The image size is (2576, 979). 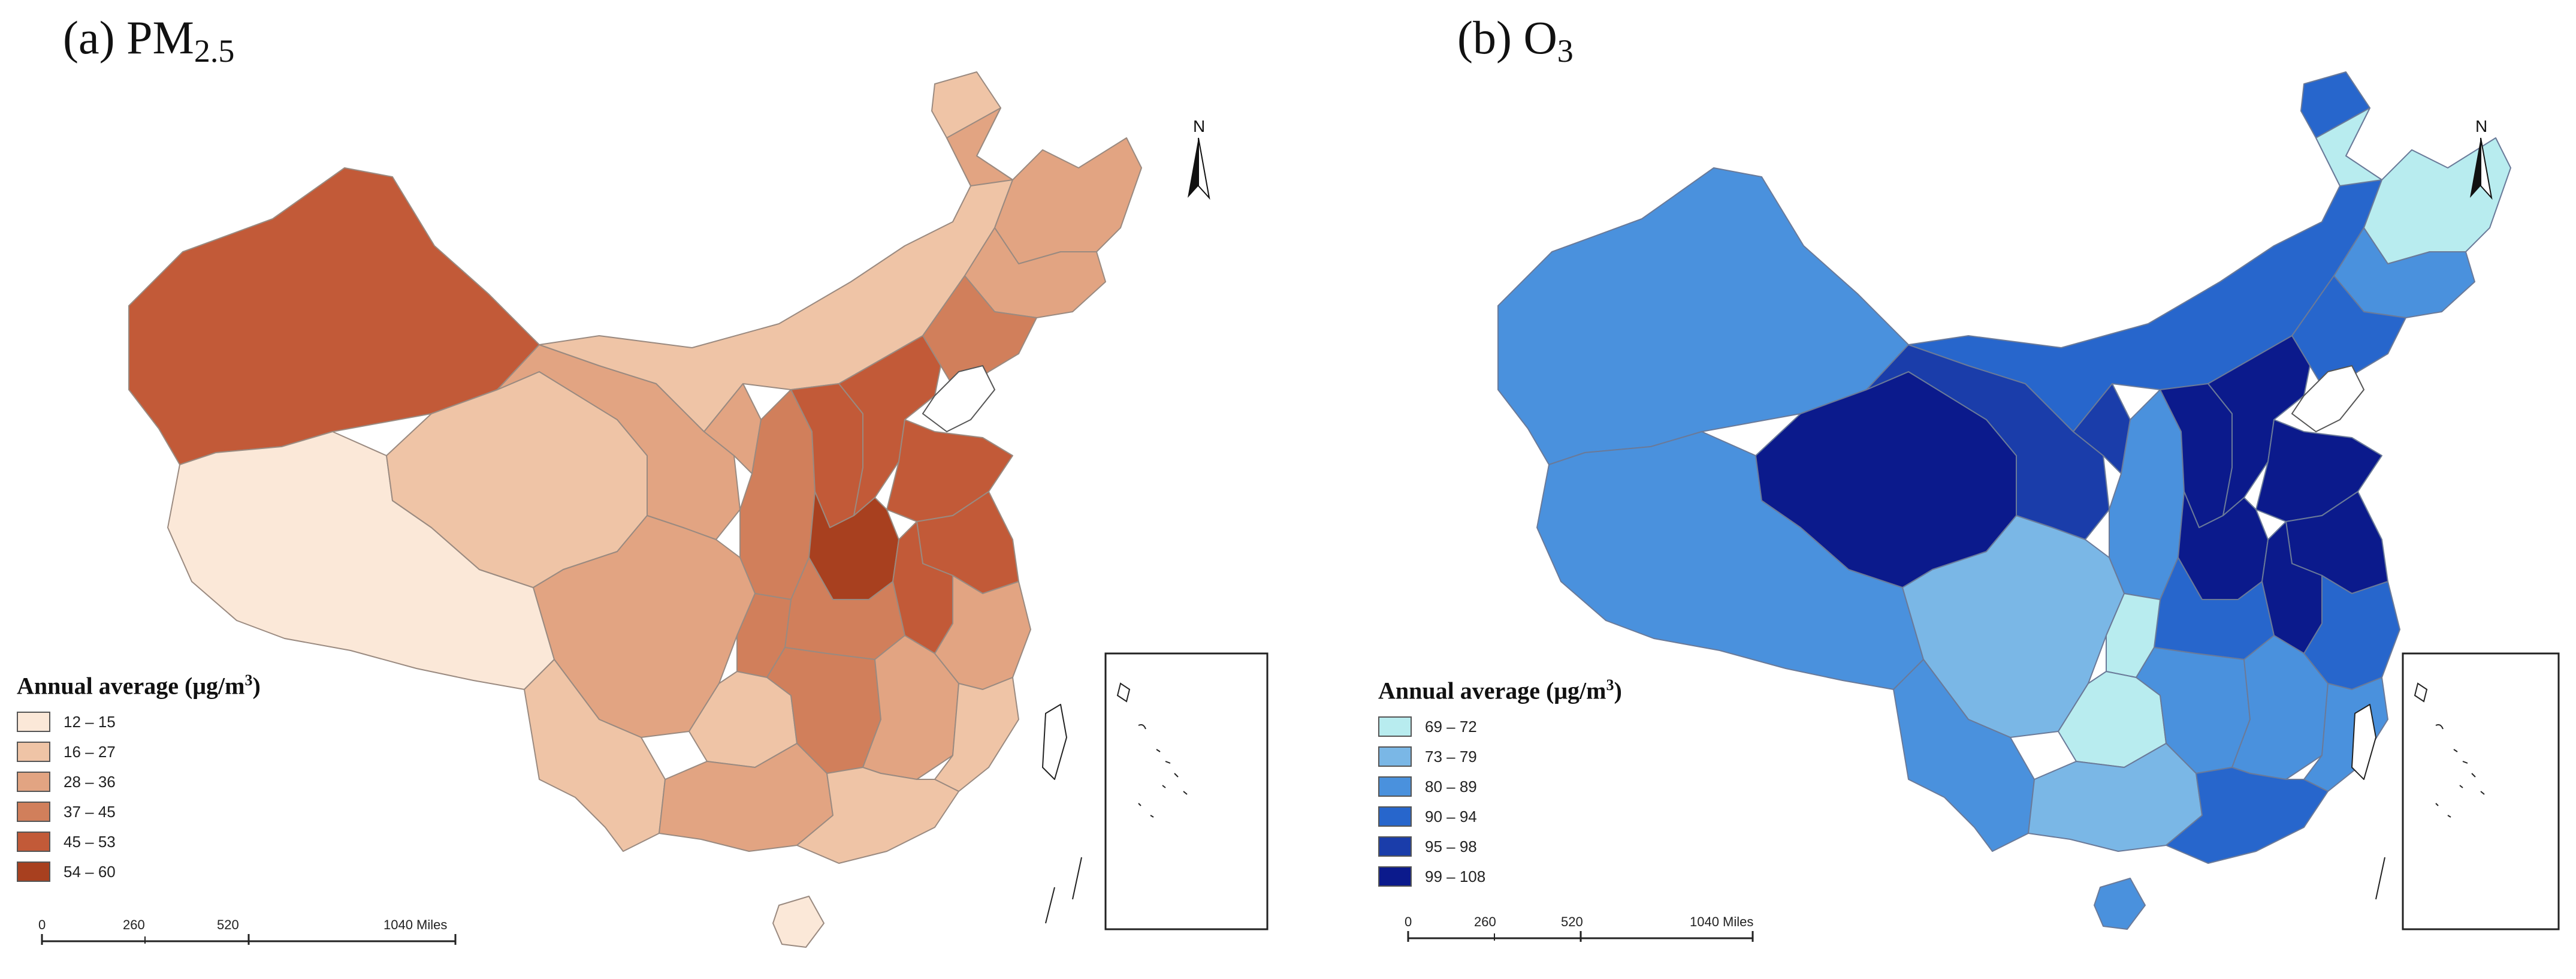 What do you see at coordinates (1451, 786) in the screenshot?
I see `legend-label: 80 – 89` at bounding box center [1451, 786].